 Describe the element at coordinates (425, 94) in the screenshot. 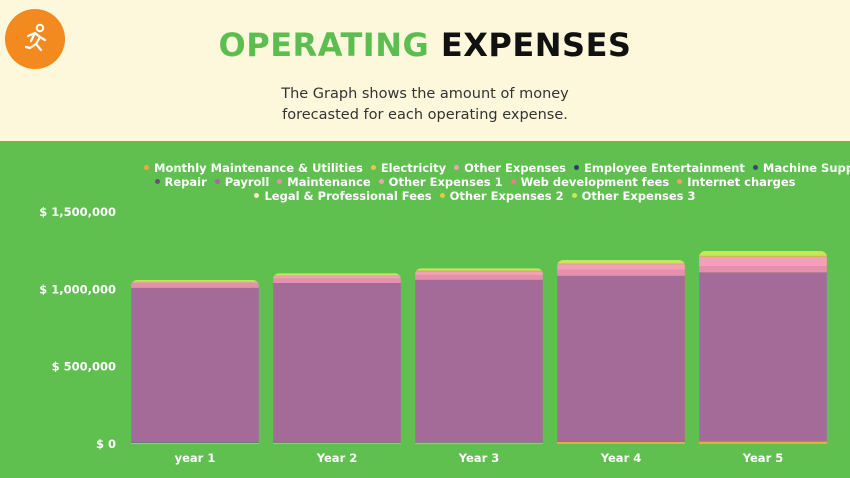

I see `subtitle-line-1: The Graph shows the amount of money` at that location.